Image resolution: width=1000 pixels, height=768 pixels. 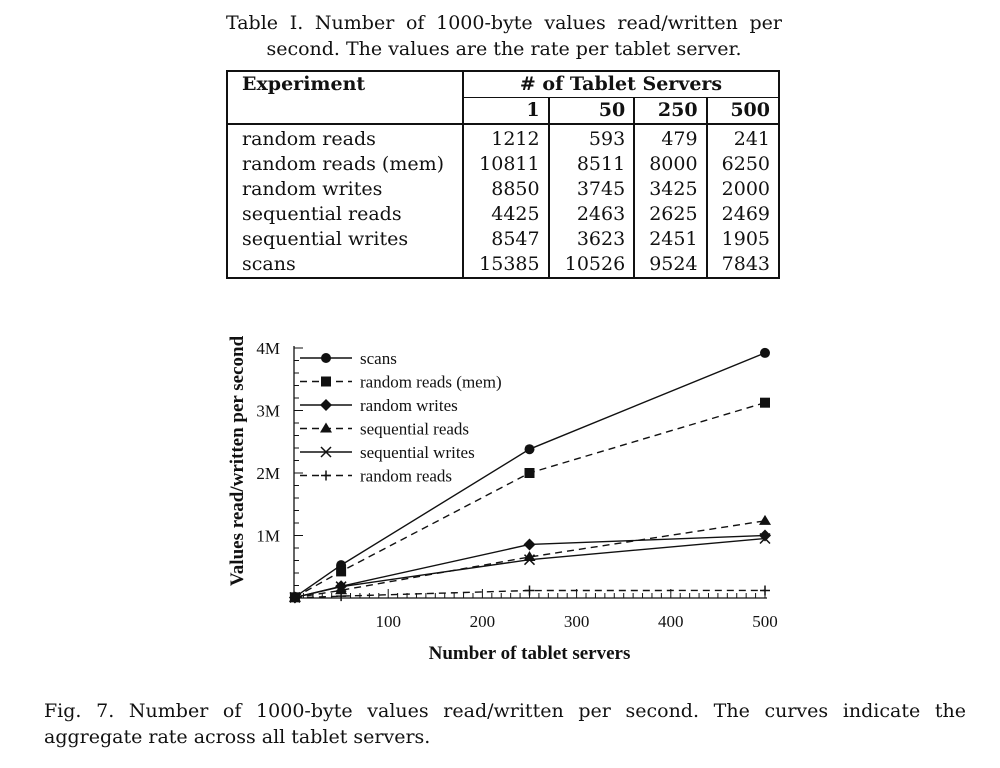 I want to click on table-cell: 2463, so click(x=591, y=214).